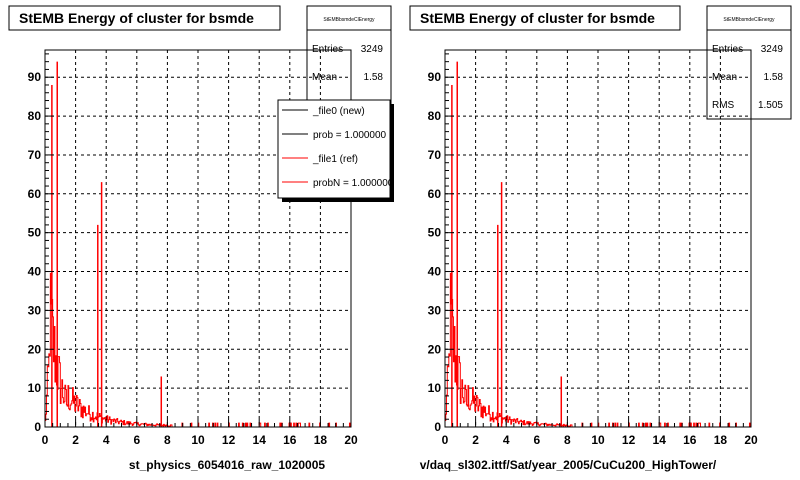 The height and width of the screenshot is (480, 800). I want to click on legend-entry-prob: prob = 1.000000, so click(350, 135).